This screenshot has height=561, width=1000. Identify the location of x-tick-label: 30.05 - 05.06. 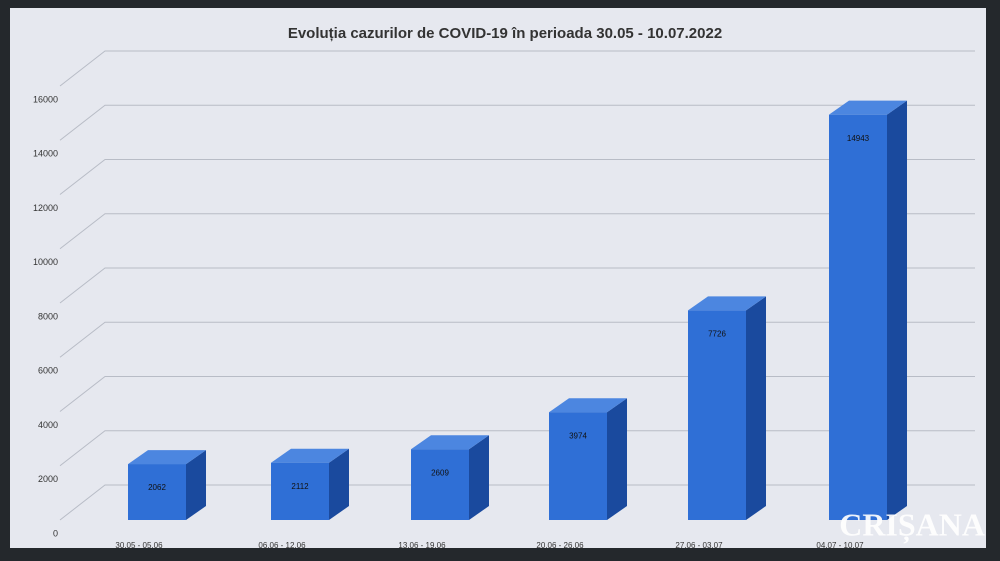
(139, 545).